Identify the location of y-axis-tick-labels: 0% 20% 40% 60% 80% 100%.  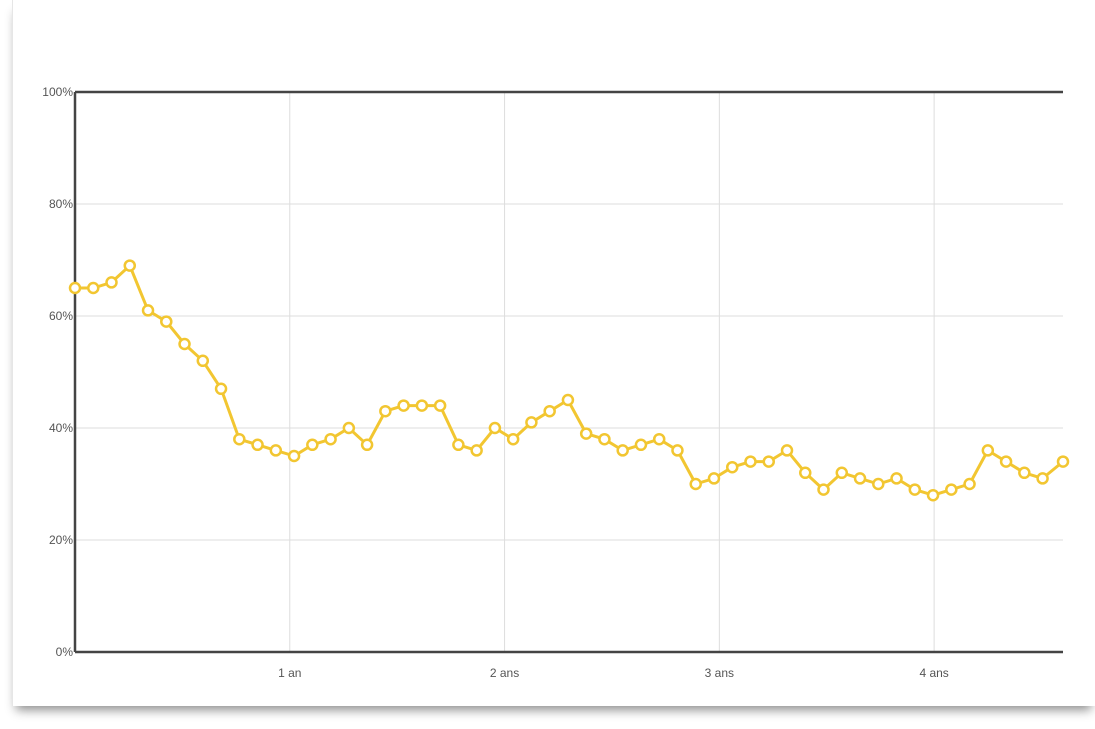
(57, 372).